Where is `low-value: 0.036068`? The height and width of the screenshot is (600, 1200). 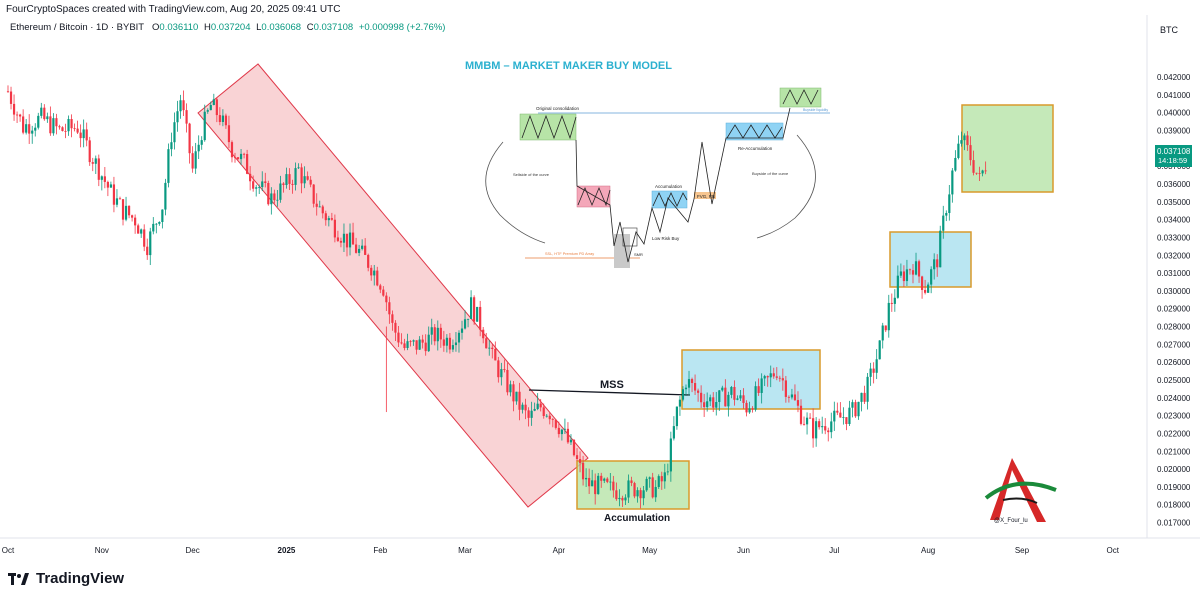 low-value: 0.036068 is located at coordinates (281, 27).